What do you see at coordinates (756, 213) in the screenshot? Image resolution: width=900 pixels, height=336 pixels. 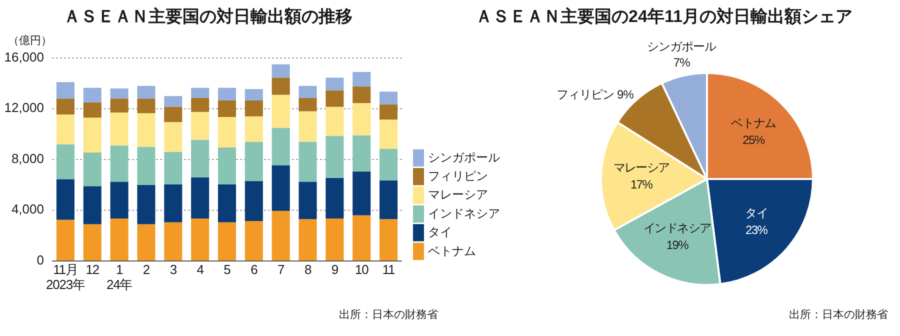 I see `slice-label: タイ` at bounding box center [756, 213].